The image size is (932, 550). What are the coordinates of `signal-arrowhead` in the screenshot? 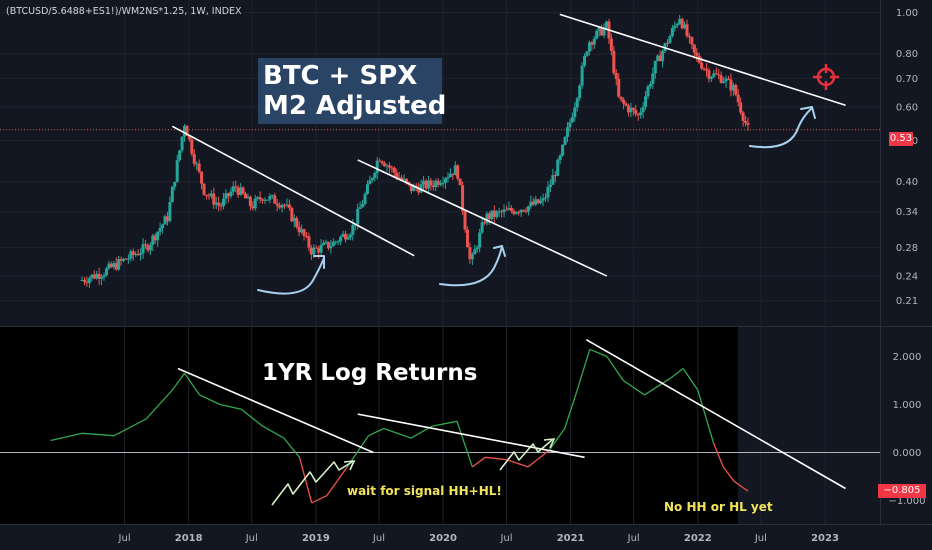 It's located at (349, 465).